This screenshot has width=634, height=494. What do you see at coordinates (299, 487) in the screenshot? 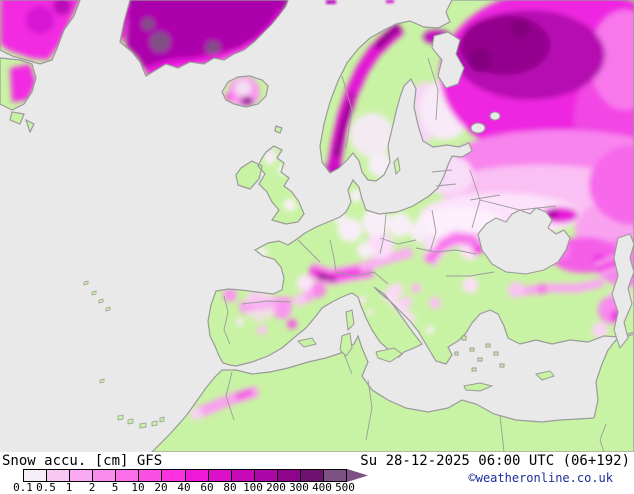
I see `legend-tick-label: 300` at bounding box center [299, 487].